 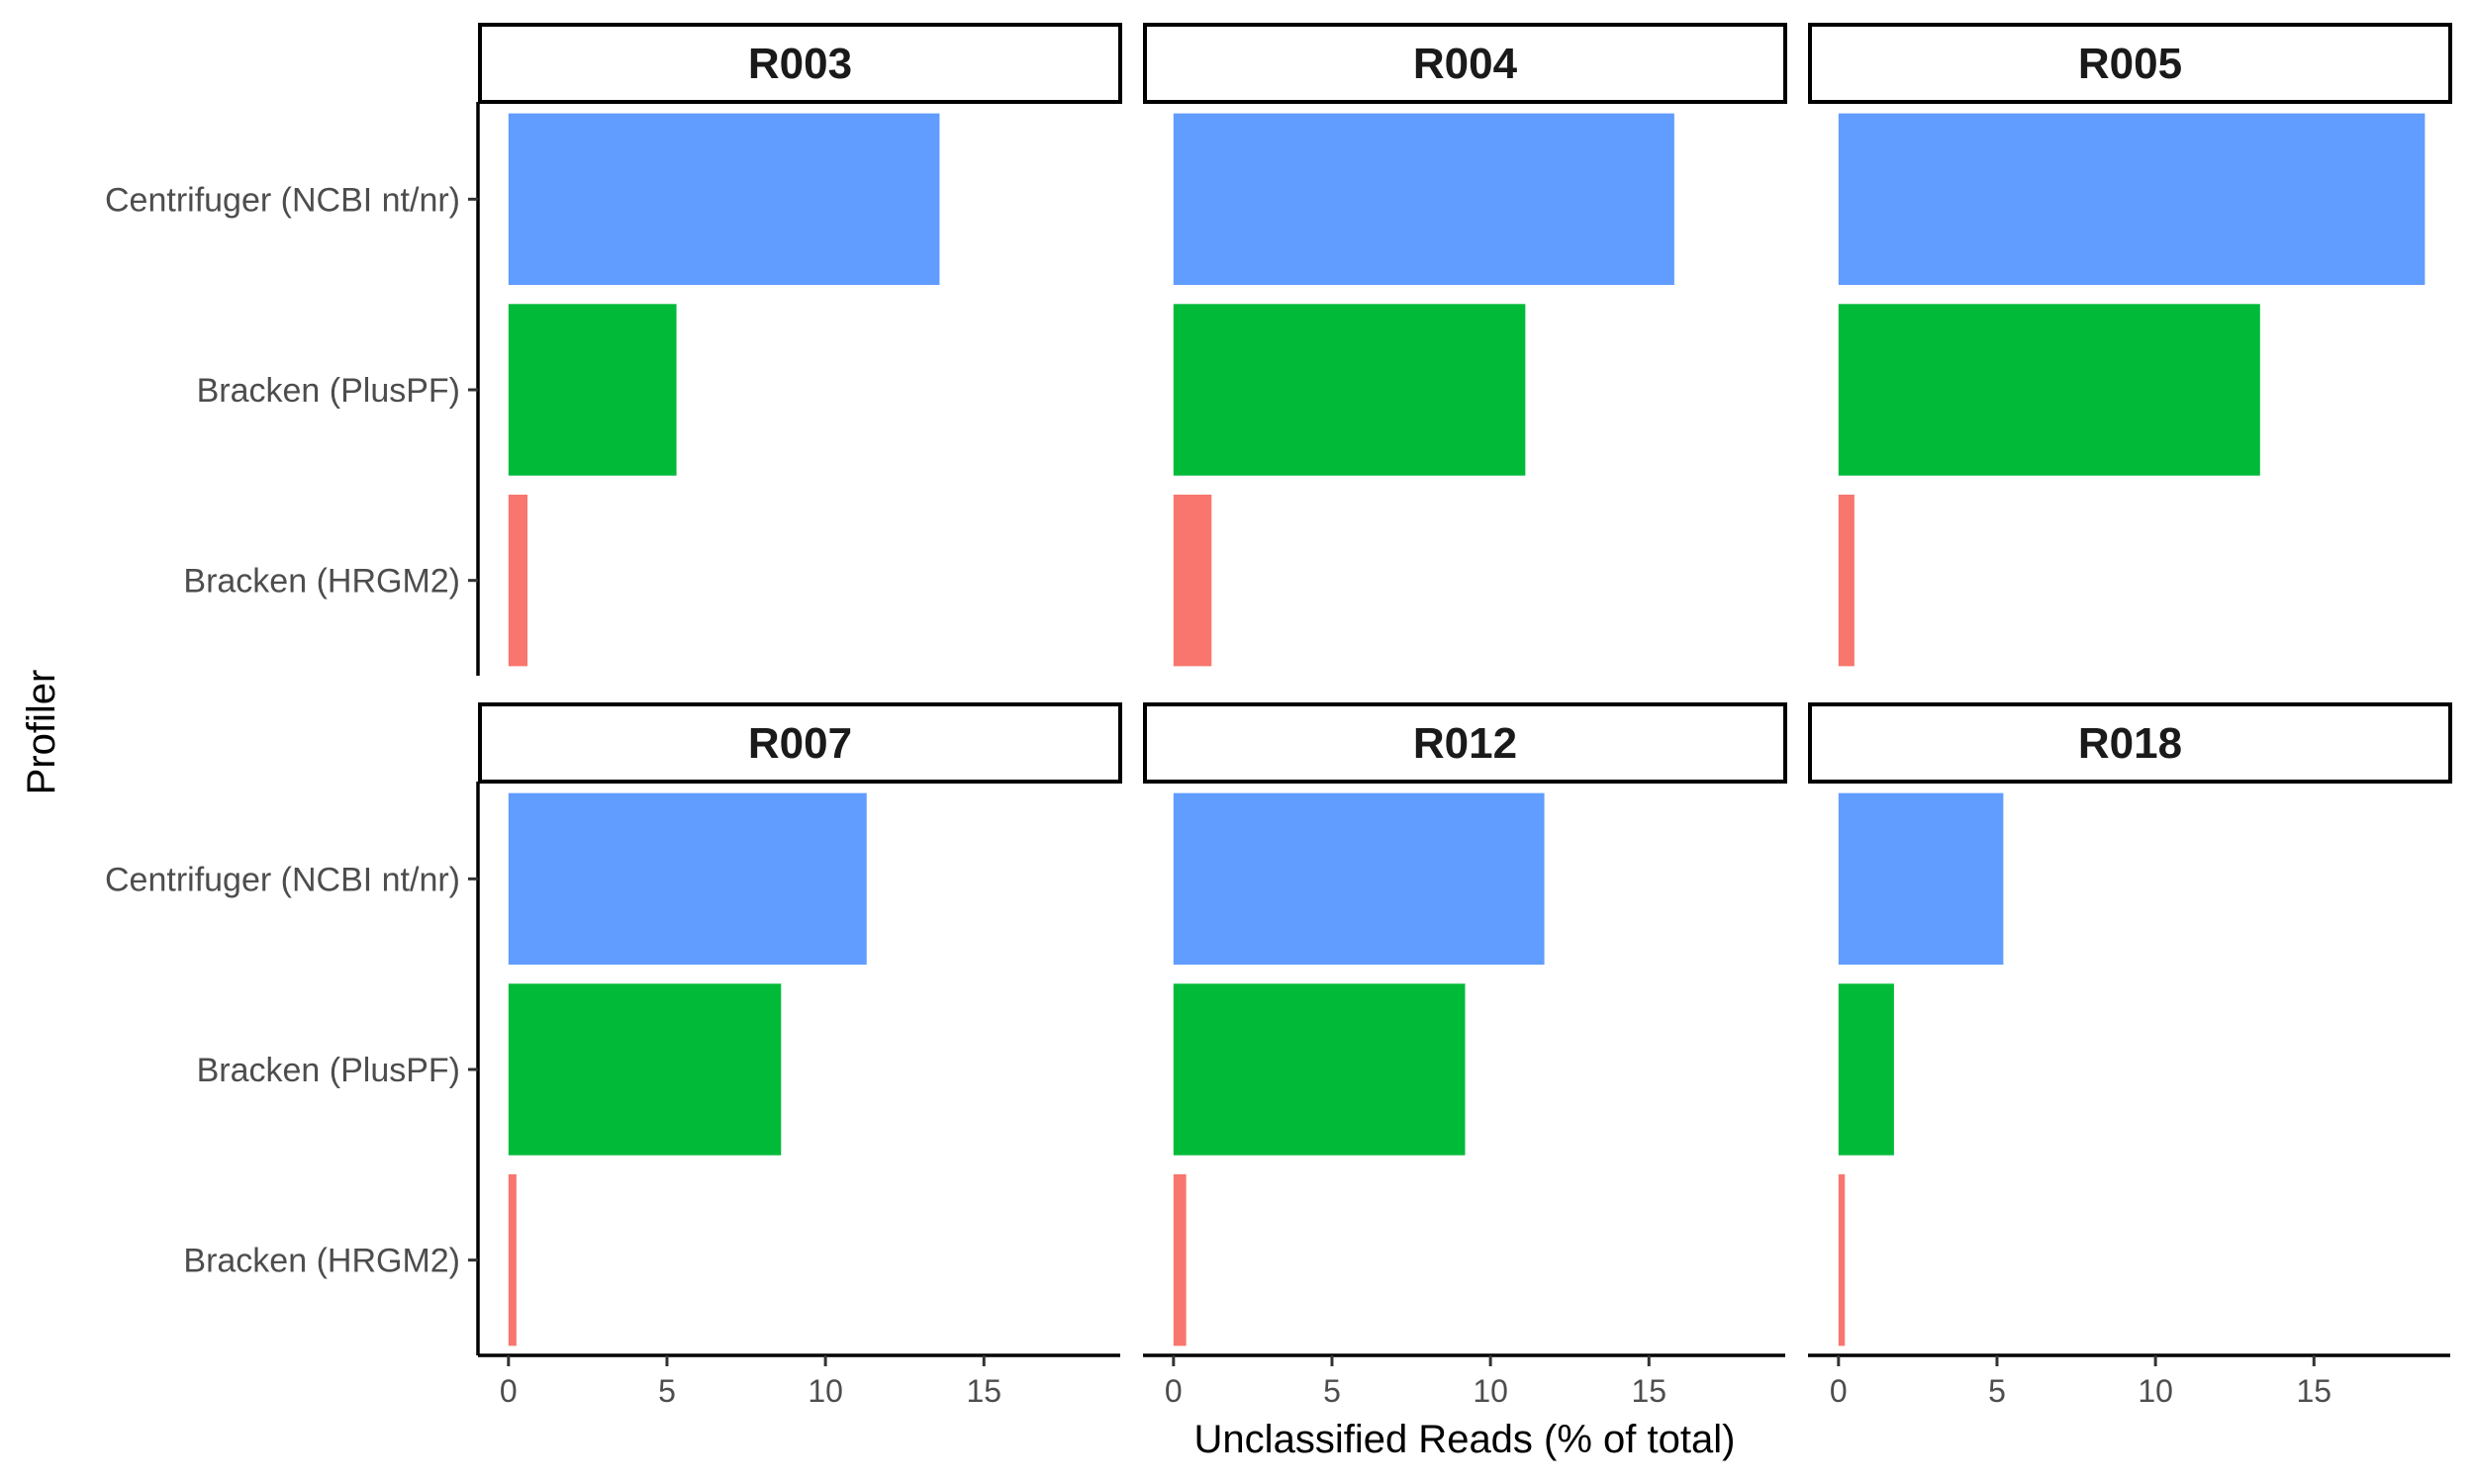 I want to click on facet-panel-r018: R018 0 5 10 15, so click(x=2130, y=1055).